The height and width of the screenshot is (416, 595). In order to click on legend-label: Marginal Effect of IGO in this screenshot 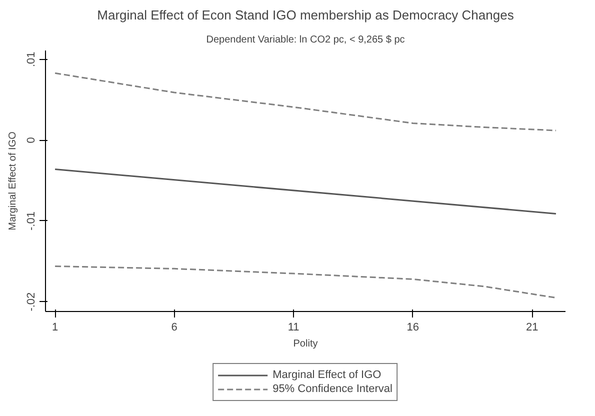, I will do `click(327, 375)`.